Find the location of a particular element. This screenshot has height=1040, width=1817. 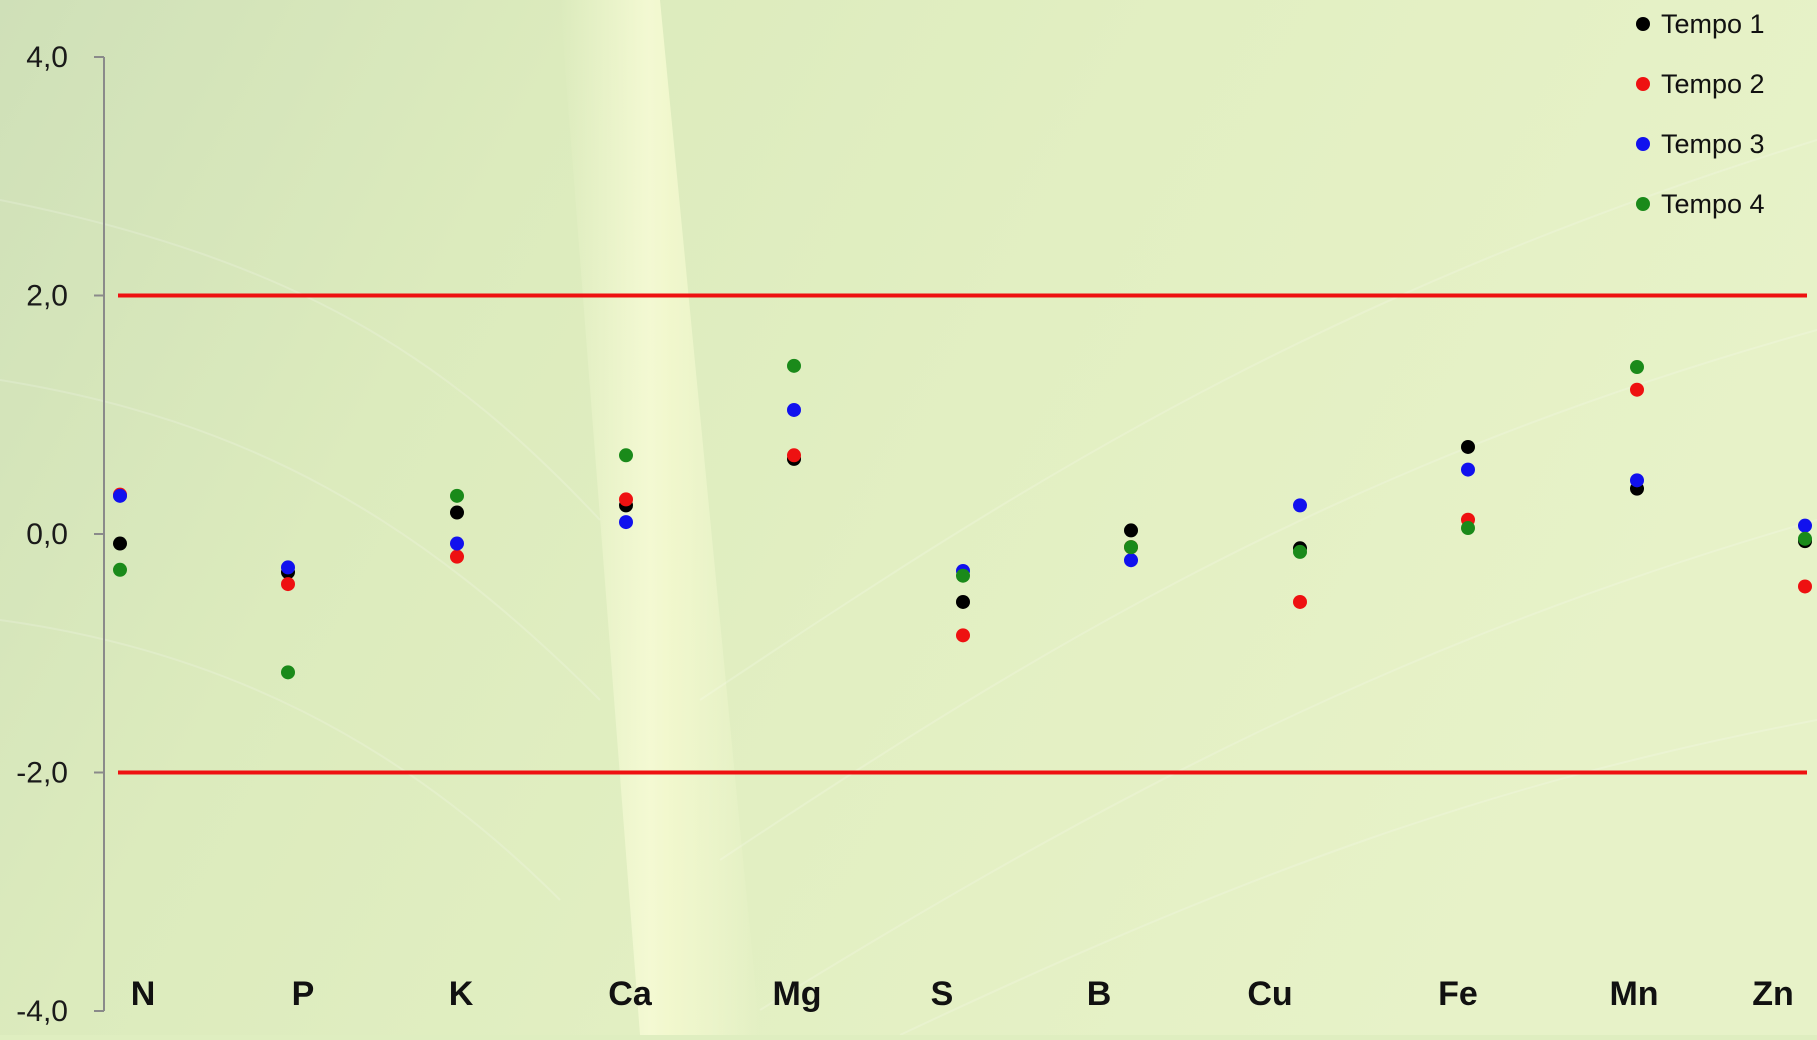

x-category-label: Fe is located at coordinates (1458, 994).